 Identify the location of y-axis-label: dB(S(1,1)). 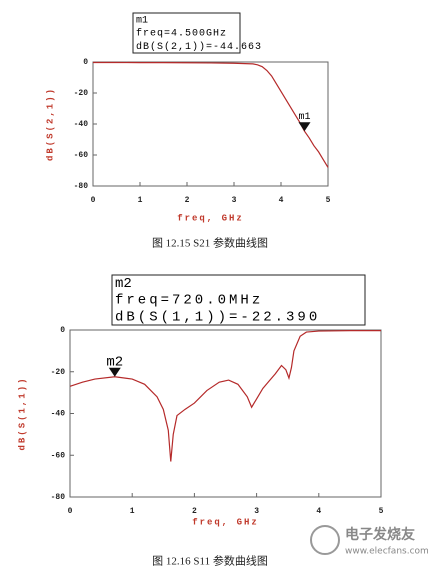
(22, 413).